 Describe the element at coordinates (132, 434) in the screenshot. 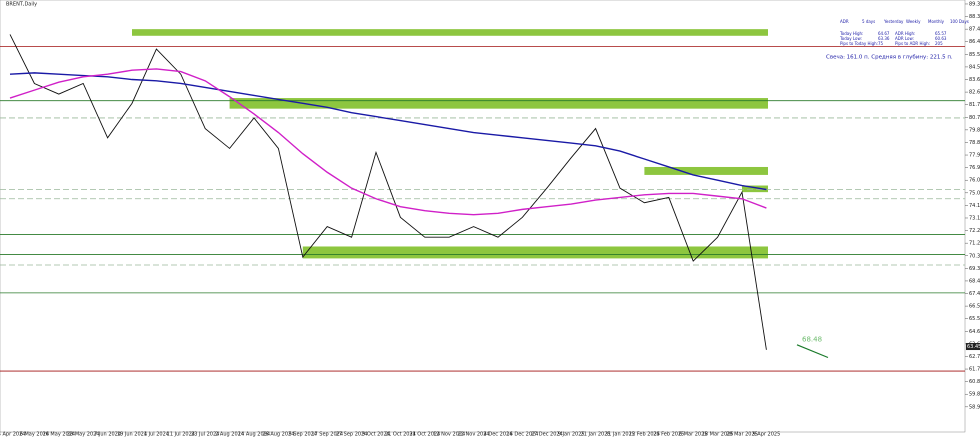

I see `x-tick-label: 19 Jun 2024` at that location.